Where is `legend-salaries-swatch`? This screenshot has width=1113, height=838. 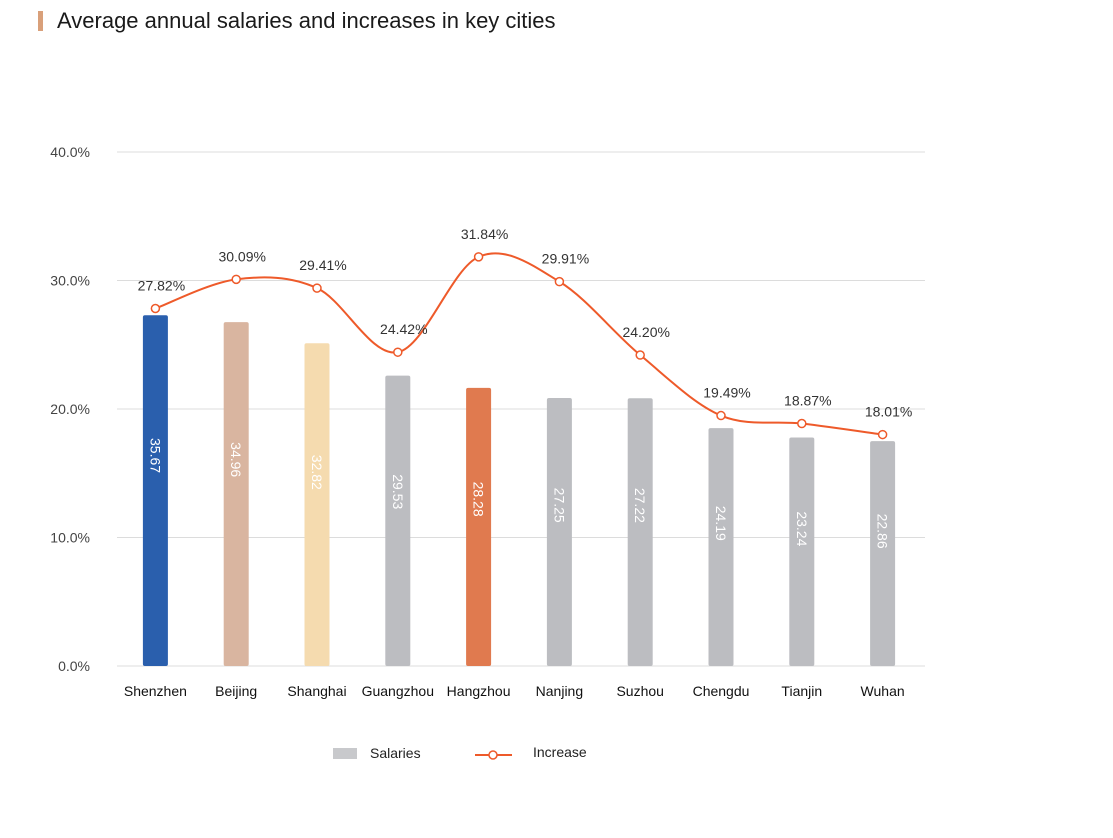 legend-salaries-swatch is located at coordinates (345, 753).